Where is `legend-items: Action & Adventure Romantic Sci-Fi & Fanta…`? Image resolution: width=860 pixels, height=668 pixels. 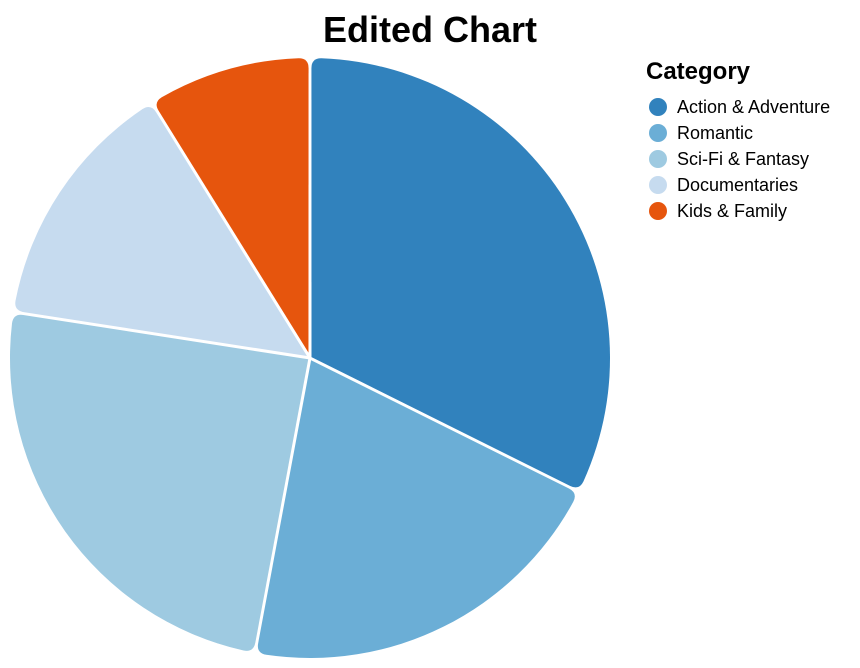
legend-items: Action & Adventure Romantic Sci-Fi & Fanta… is located at coordinates (739, 159).